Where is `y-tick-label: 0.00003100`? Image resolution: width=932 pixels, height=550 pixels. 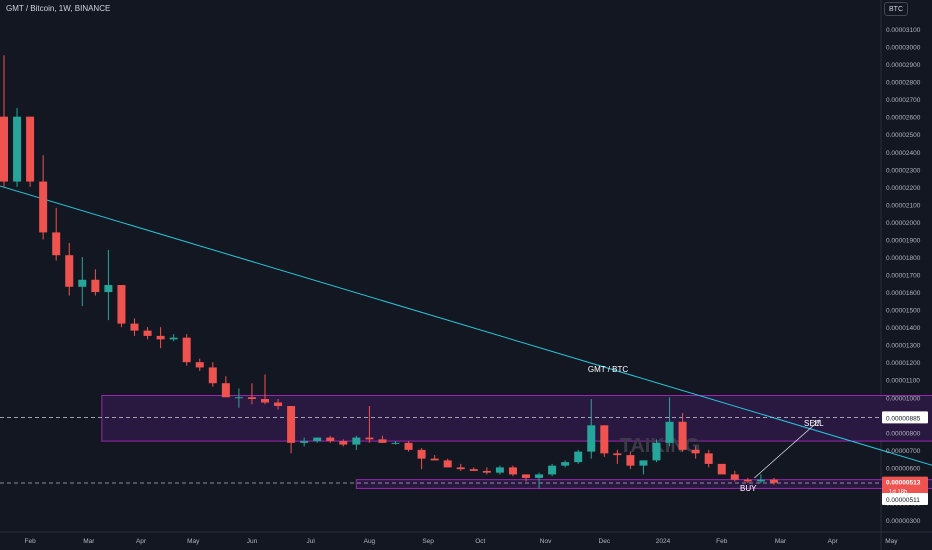 y-tick-label: 0.00003100 is located at coordinates (903, 30).